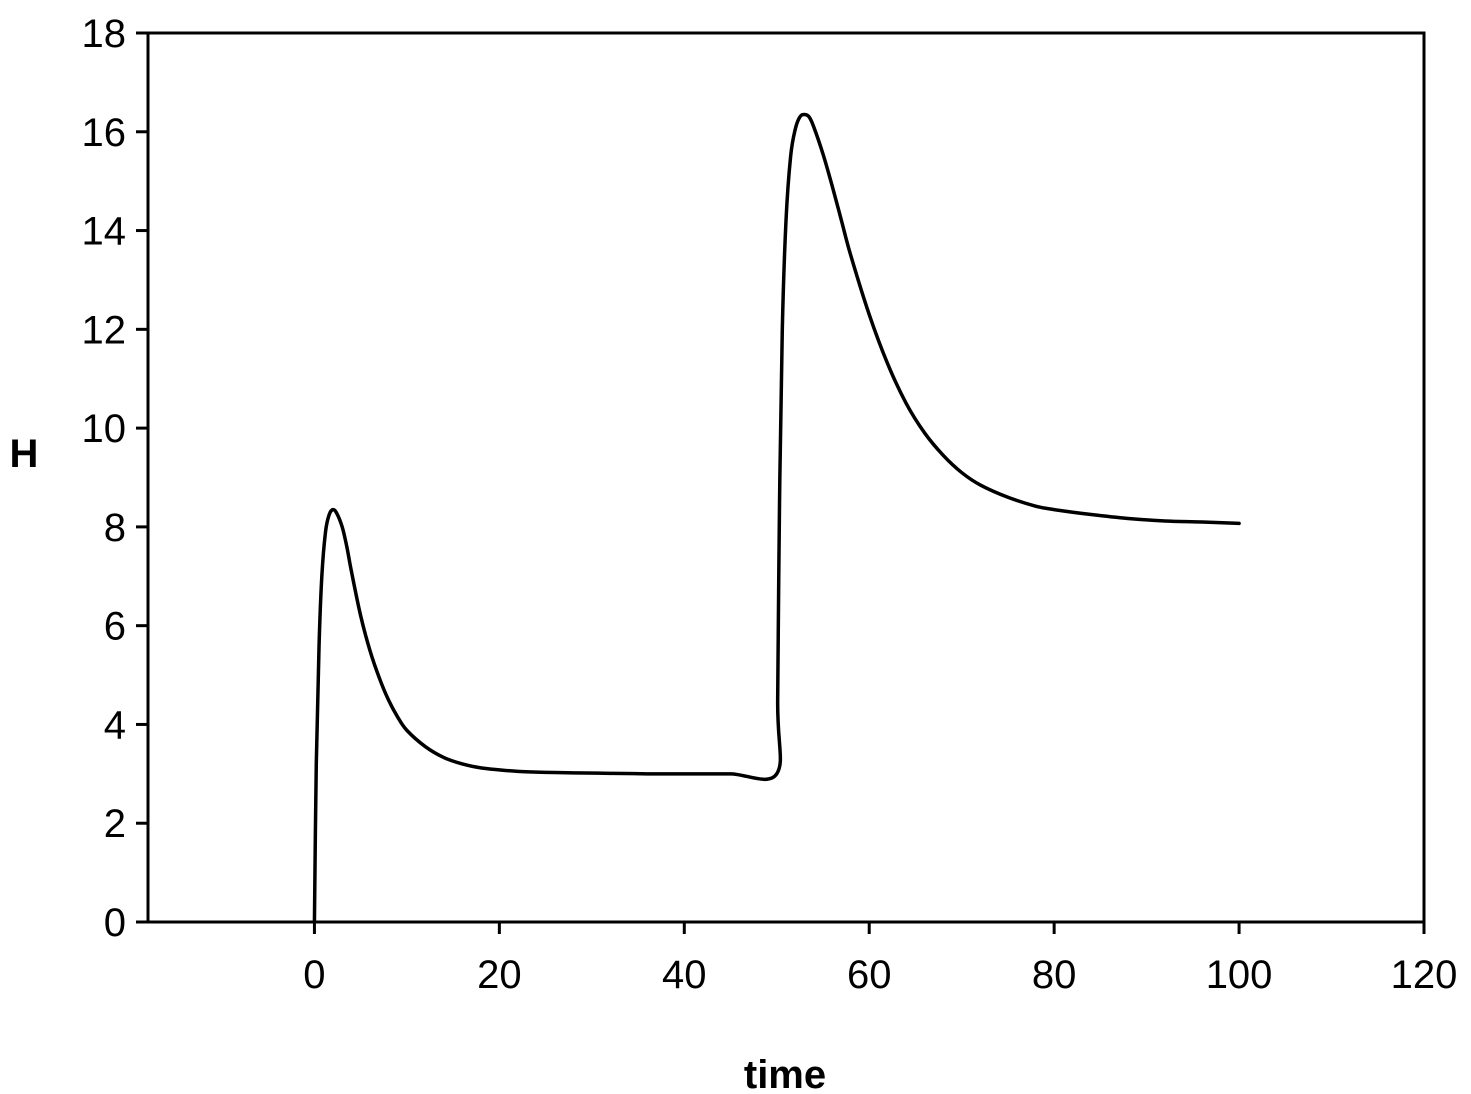  Describe the element at coordinates (115, 528) in the screenshot. I see `y-tick-label: 8` at that location.